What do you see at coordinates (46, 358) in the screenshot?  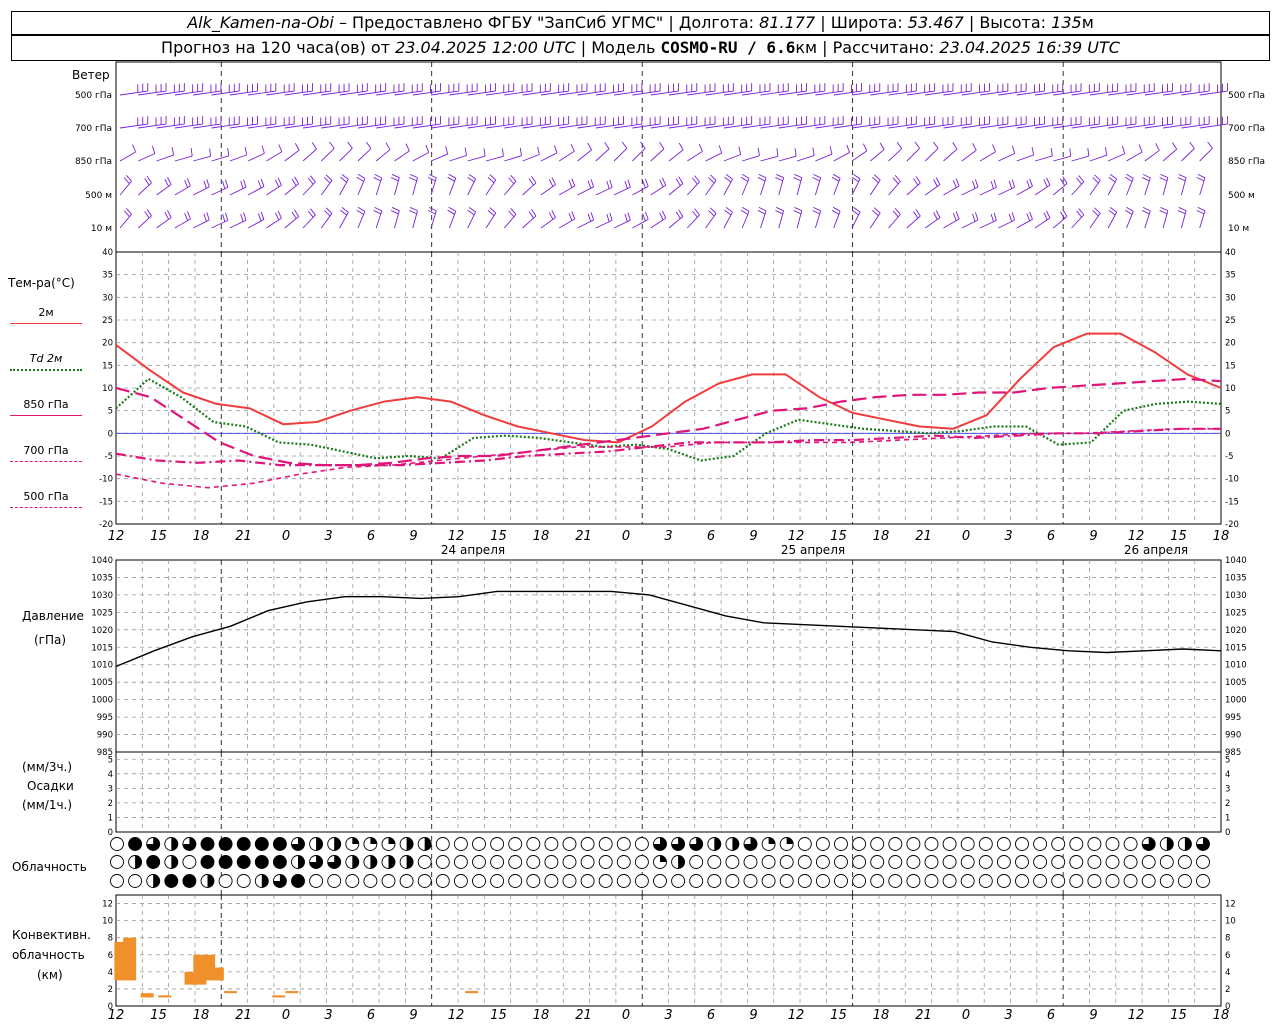 I see `legend-label: Td 2м` at bounding box center [46, 358].